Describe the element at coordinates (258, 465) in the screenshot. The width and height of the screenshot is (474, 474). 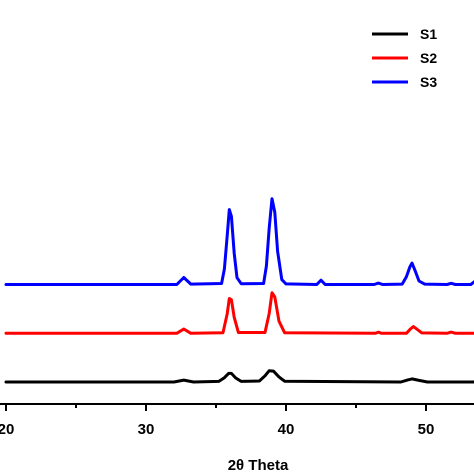
I see `x-axis-label: 2θ Theta` at that location.